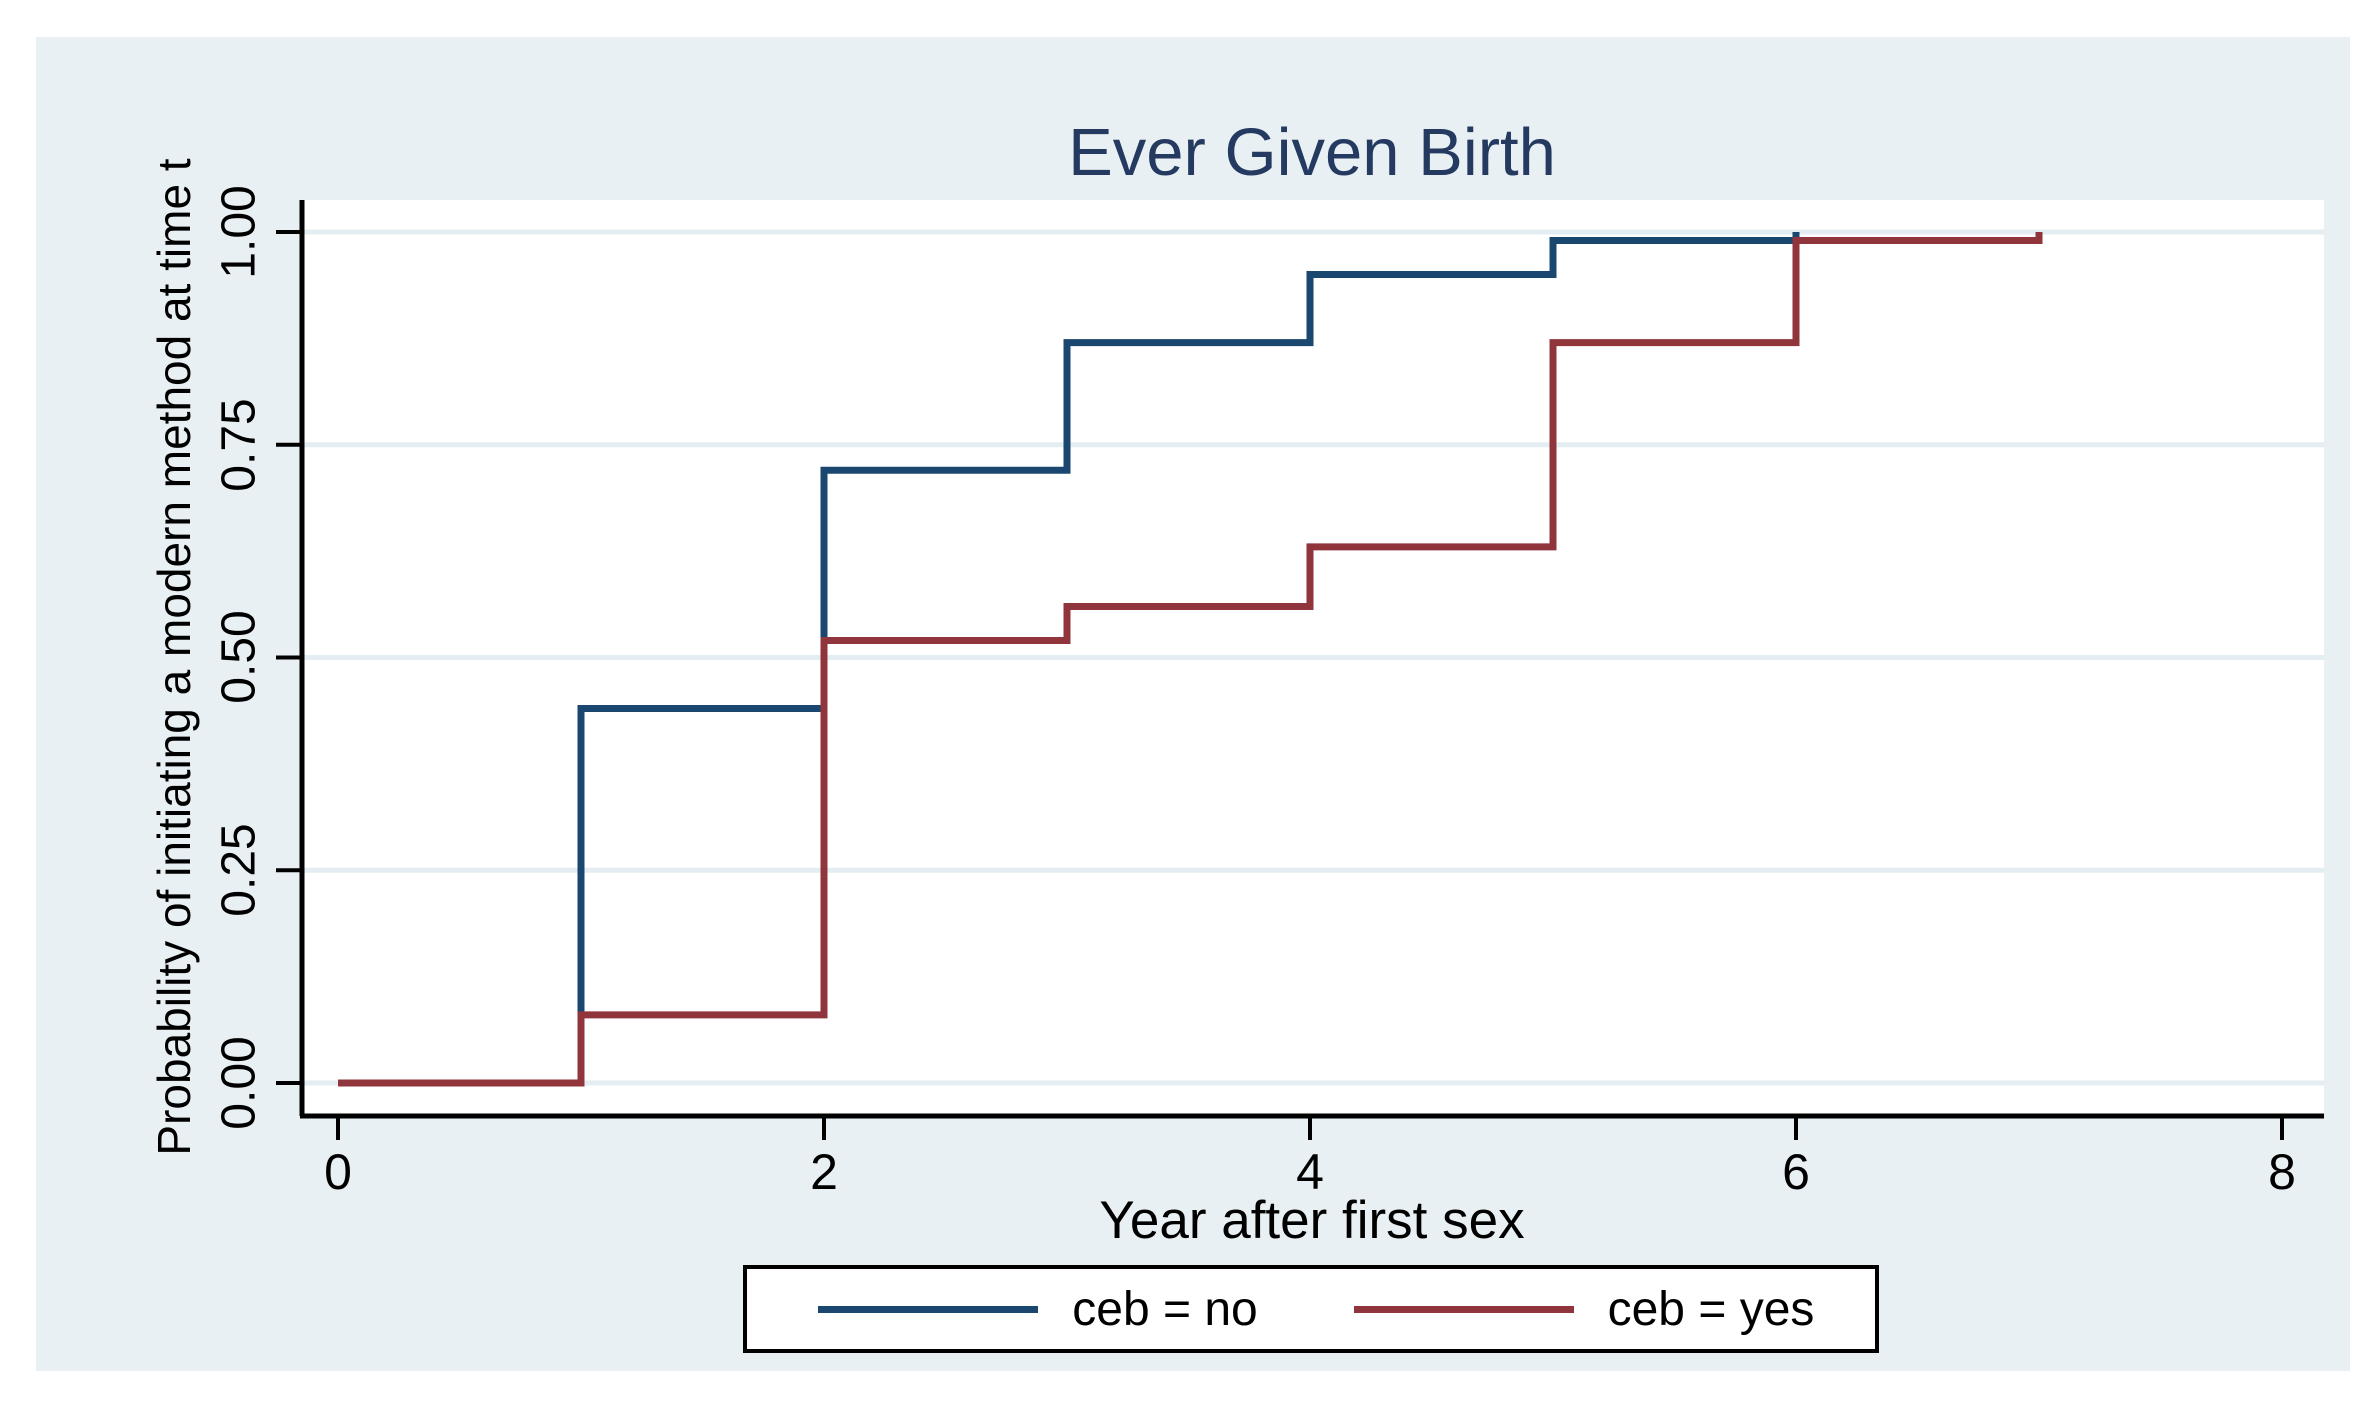  Describe the element at coordinates (1796, 1172) in the screenshot. I see `x-tick-label-6: 6` at that location.